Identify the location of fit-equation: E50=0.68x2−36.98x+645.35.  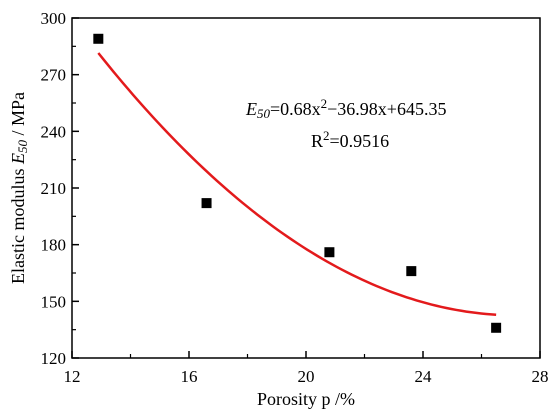
(345, 109).